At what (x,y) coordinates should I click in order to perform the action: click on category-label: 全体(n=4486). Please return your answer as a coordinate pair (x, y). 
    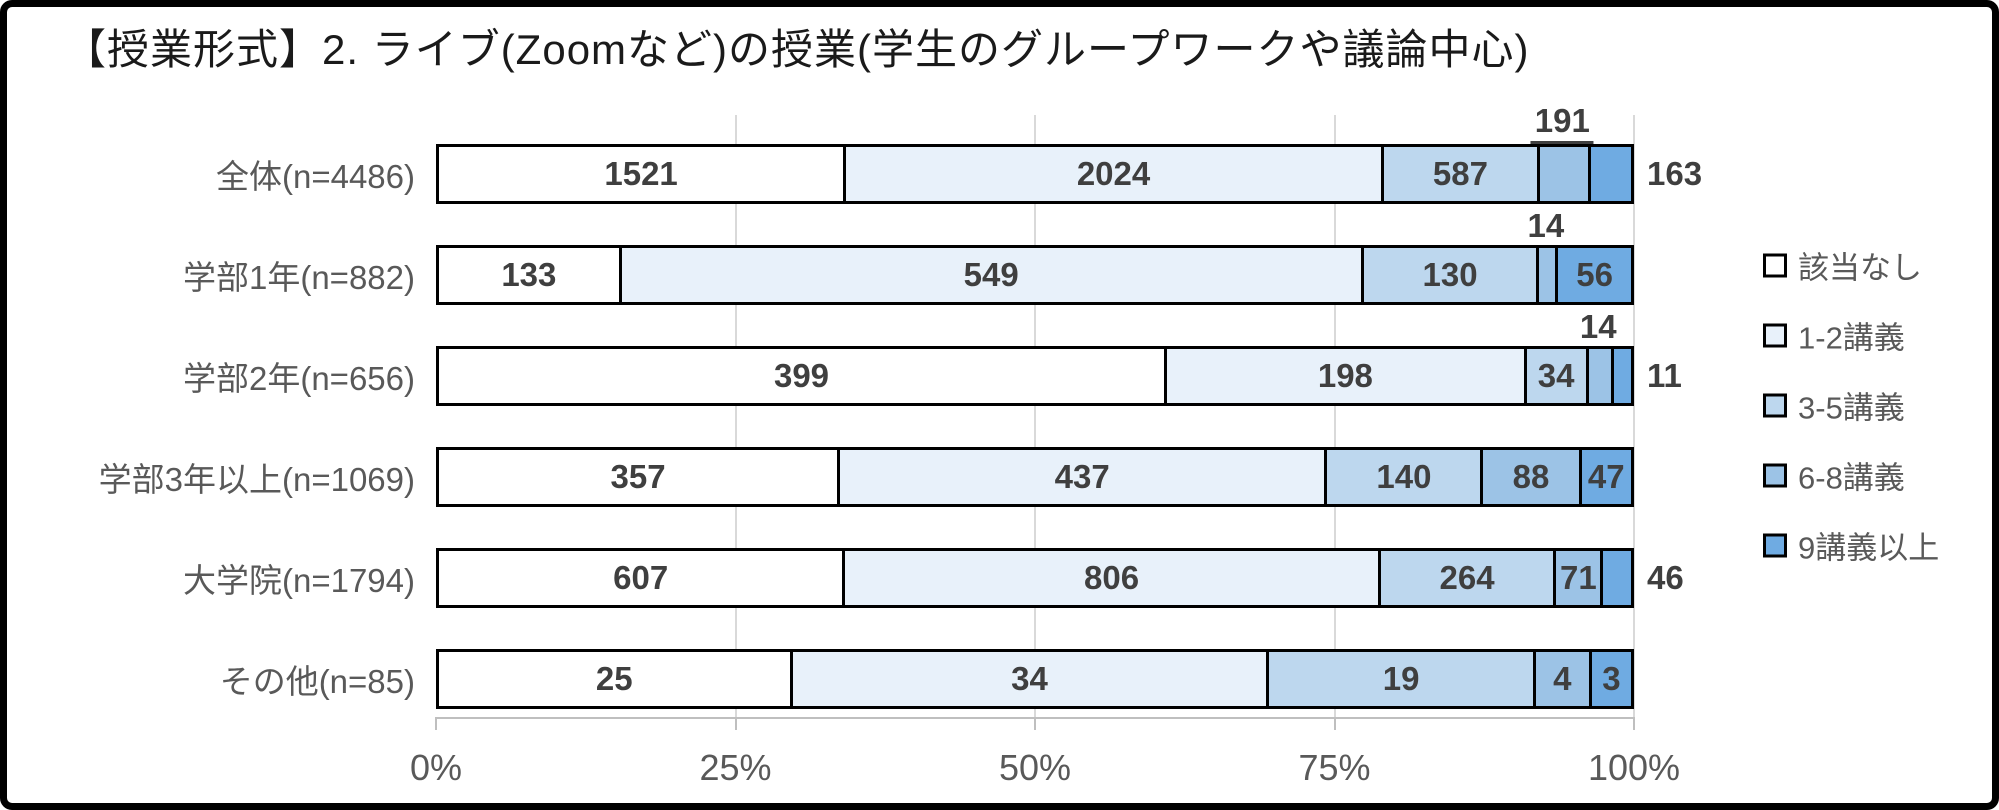
    Looking at the image, I should click on (315, 176).